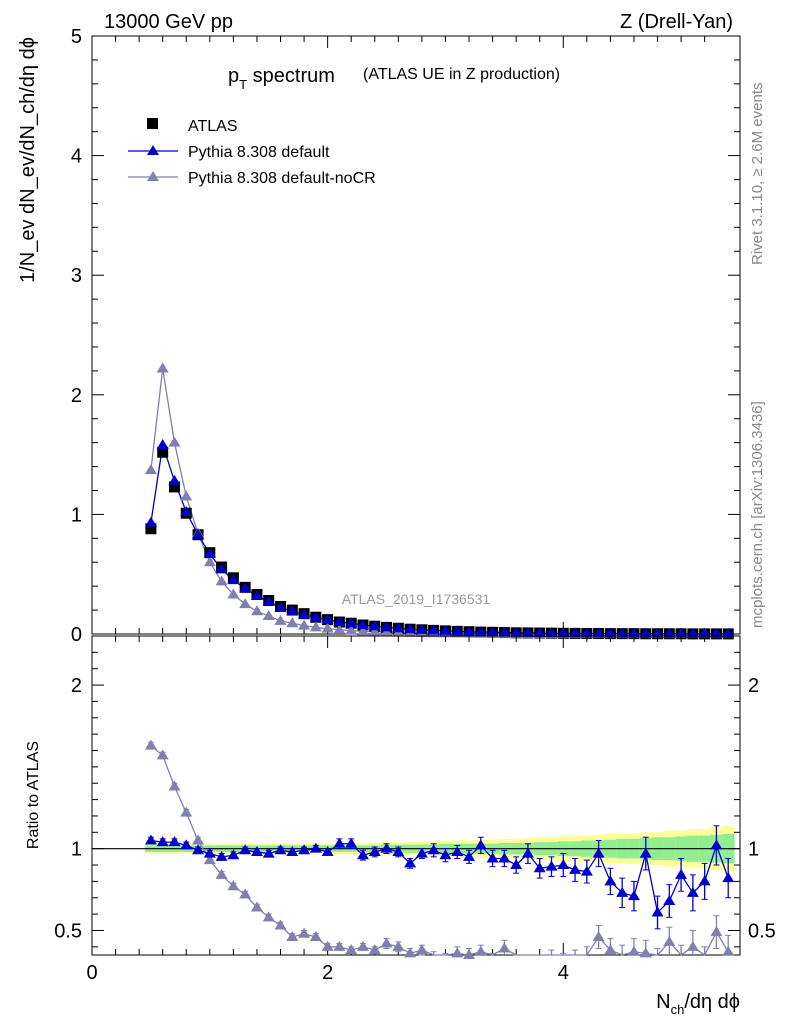 The width and height of the screenshot is (786, 1024). I want to click on lower-ytick-label-right: 2, so click(753, 686).